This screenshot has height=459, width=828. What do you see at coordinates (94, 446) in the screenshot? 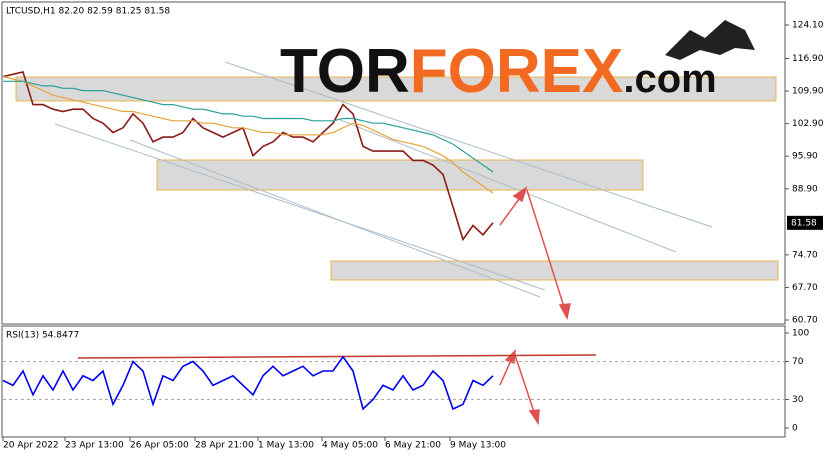
I see `x-tick-label: 23 Apr 13:00` at bounding box center [94, 446].